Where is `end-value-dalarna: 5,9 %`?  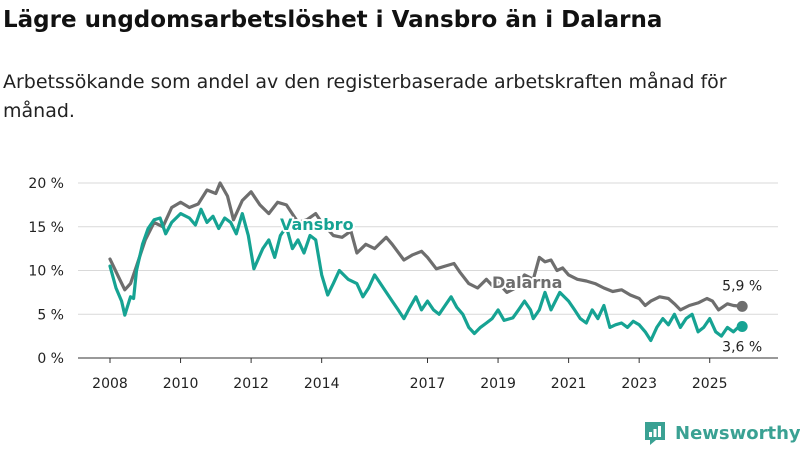
end-value-dalarna: 5,9 % is located at coordinates (742, 286).